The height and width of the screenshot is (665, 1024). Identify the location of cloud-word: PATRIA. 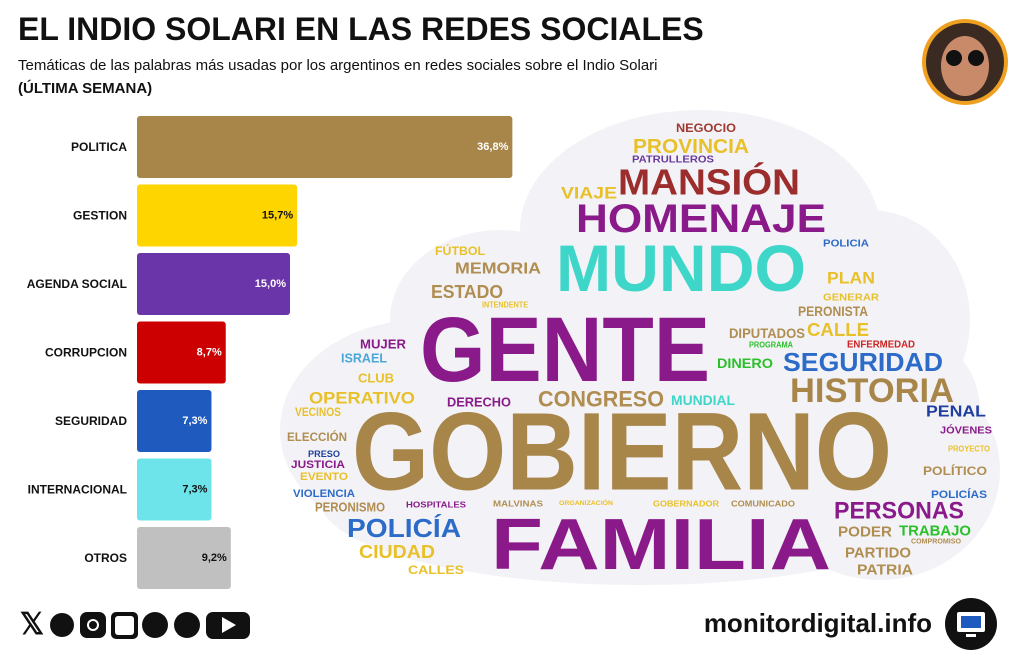
(885, 570).